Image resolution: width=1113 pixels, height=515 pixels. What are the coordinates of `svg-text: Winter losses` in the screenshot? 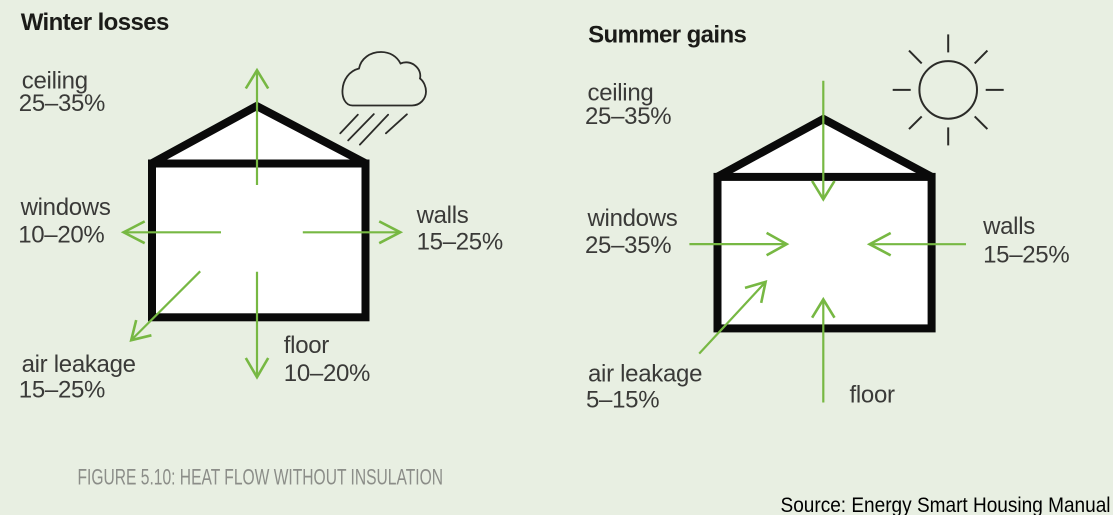 It's located at (95, 22).